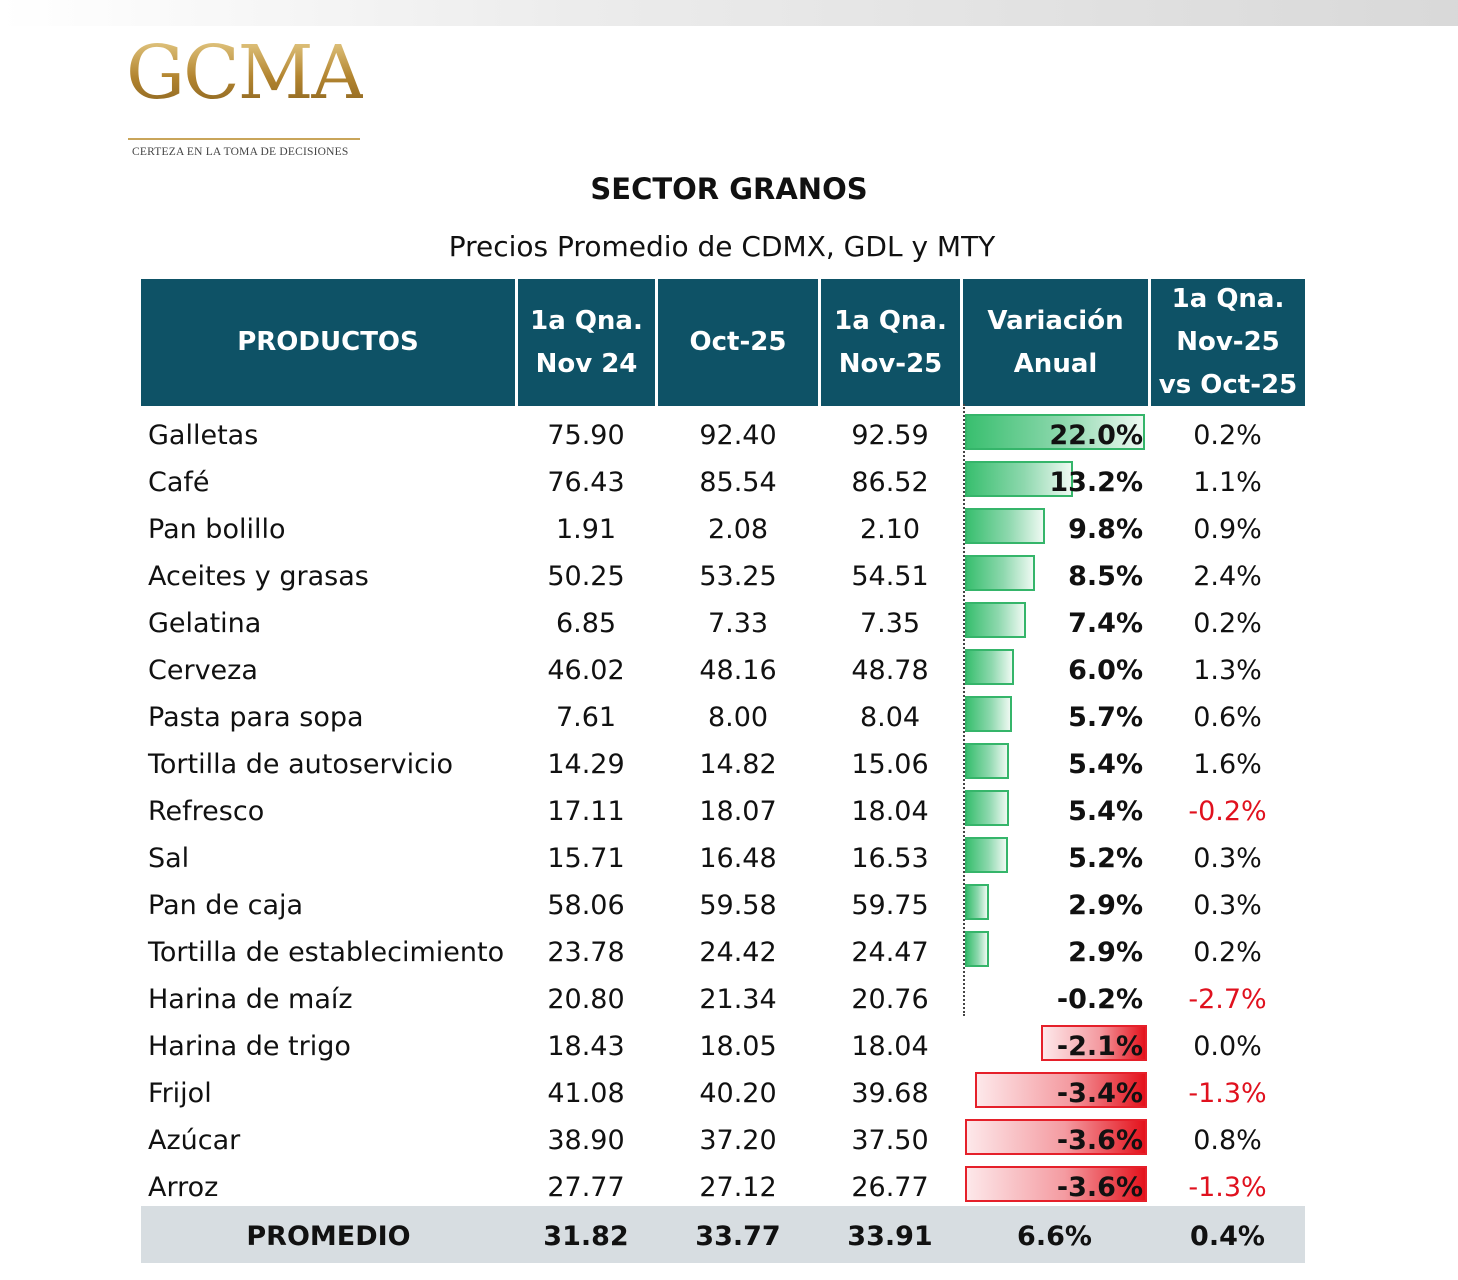 This screenshot has height=1280, width=1458. Describe the element at coordinates (586, 1093) in the screenshot. I see `price-nov24: 41.08` at that location.